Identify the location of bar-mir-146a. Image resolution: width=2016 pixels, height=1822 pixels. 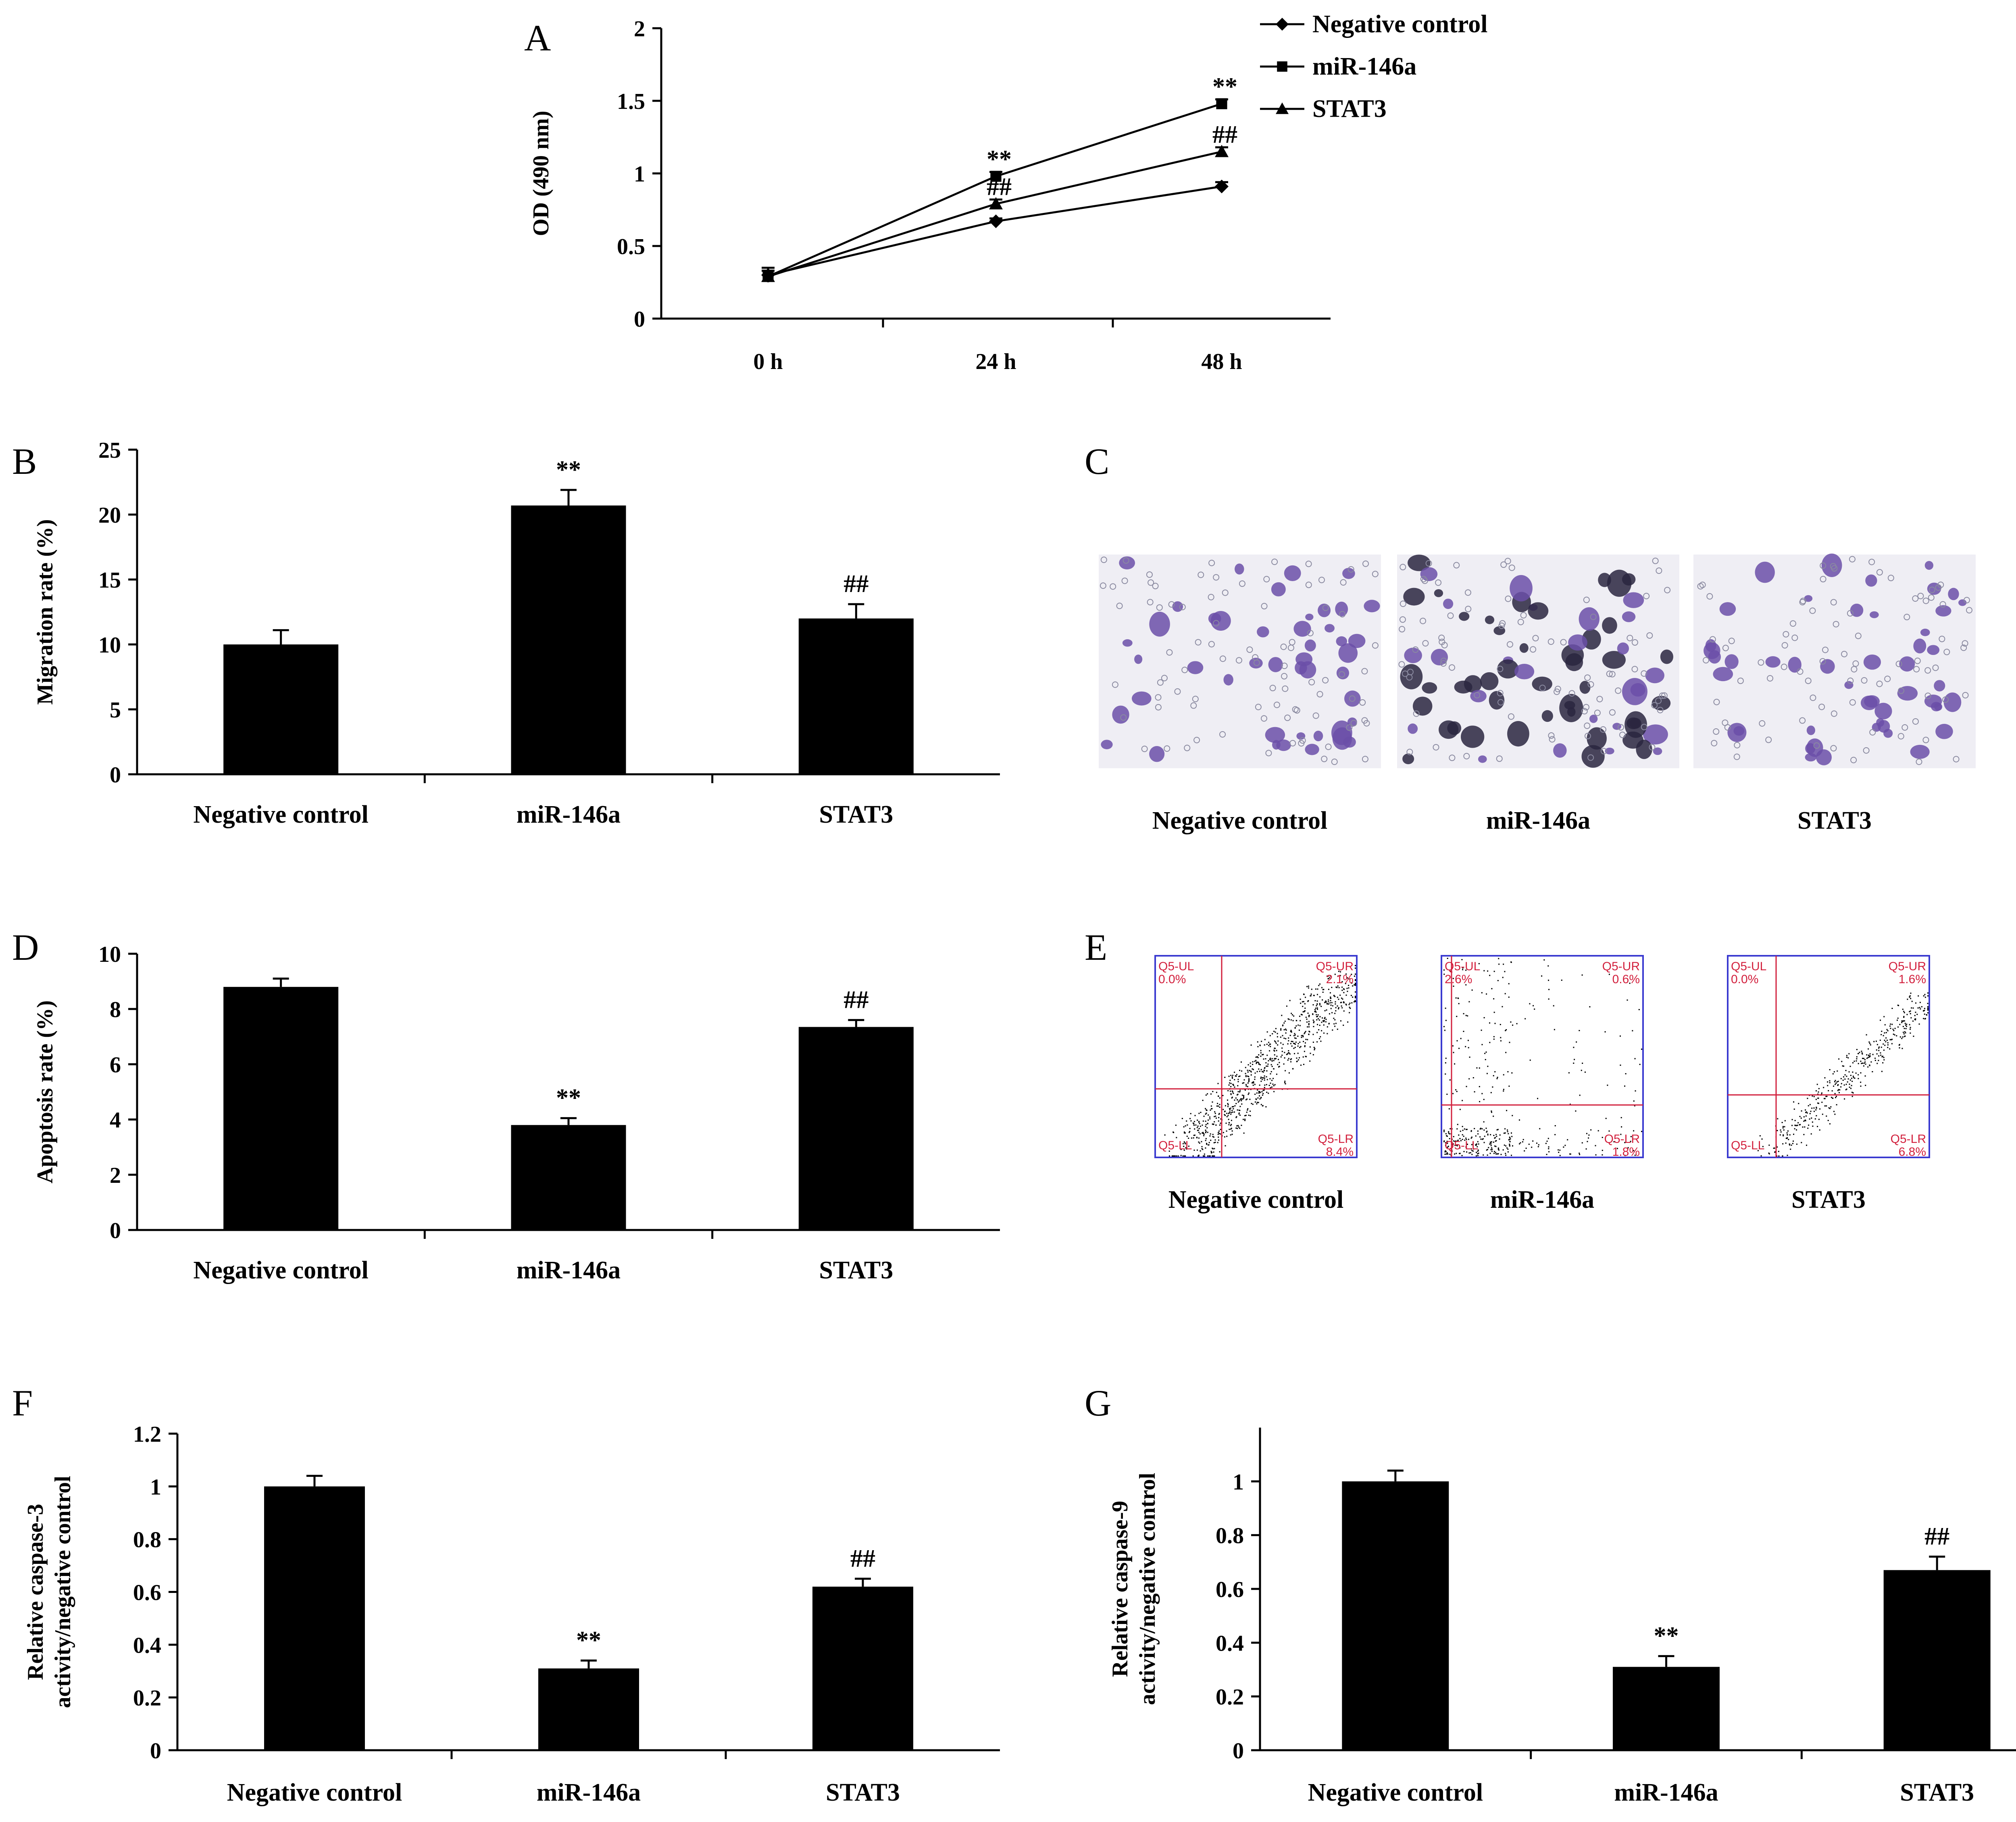
(588, 1709).